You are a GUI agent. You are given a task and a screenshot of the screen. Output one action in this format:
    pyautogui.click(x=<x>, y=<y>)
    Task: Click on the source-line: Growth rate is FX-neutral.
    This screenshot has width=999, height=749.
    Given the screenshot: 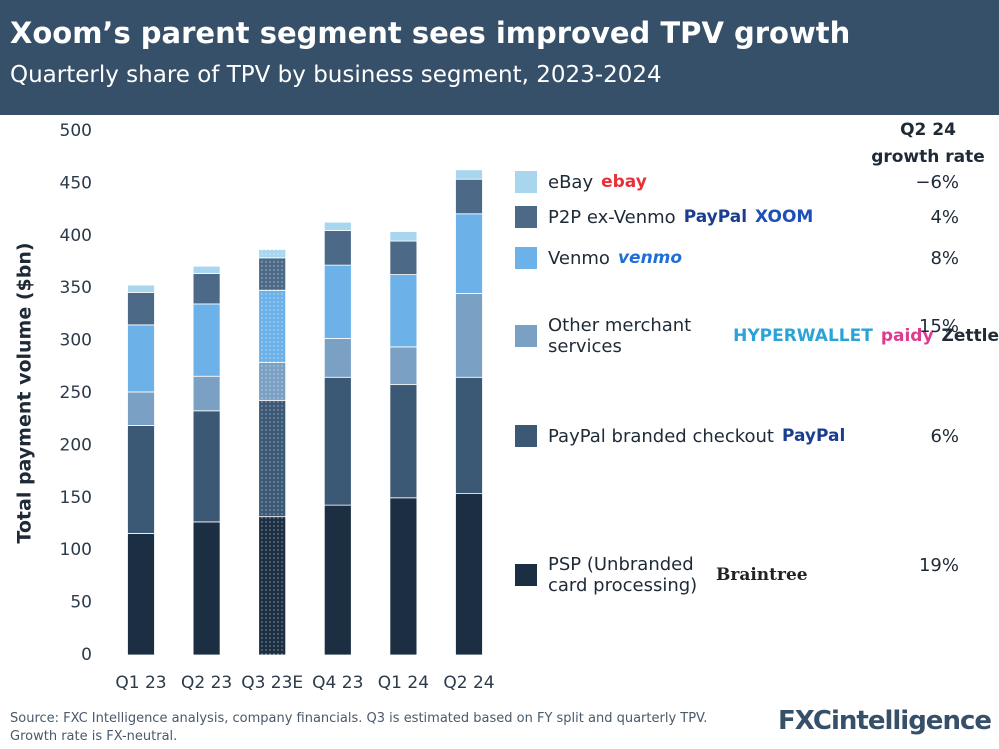 What is the action you would take?
    pyautogui.click(x=94, y=736)
    